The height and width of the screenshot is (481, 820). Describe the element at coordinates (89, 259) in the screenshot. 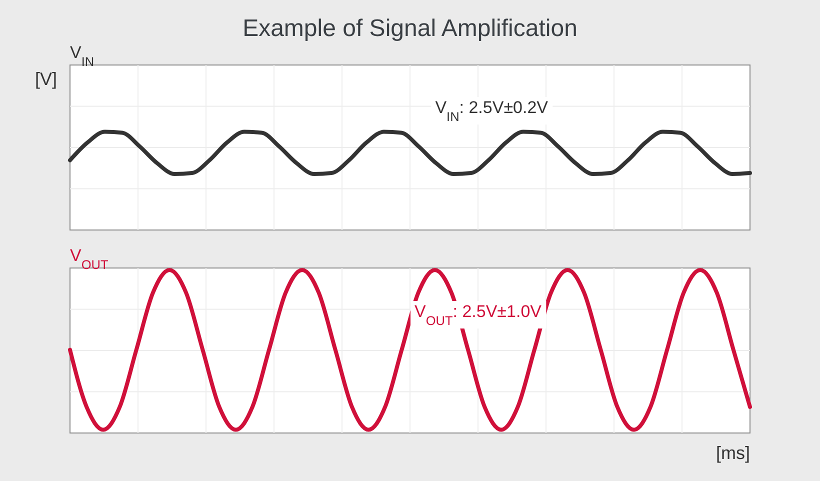

I see `chart-title: V$_{OUT}$` at that location.